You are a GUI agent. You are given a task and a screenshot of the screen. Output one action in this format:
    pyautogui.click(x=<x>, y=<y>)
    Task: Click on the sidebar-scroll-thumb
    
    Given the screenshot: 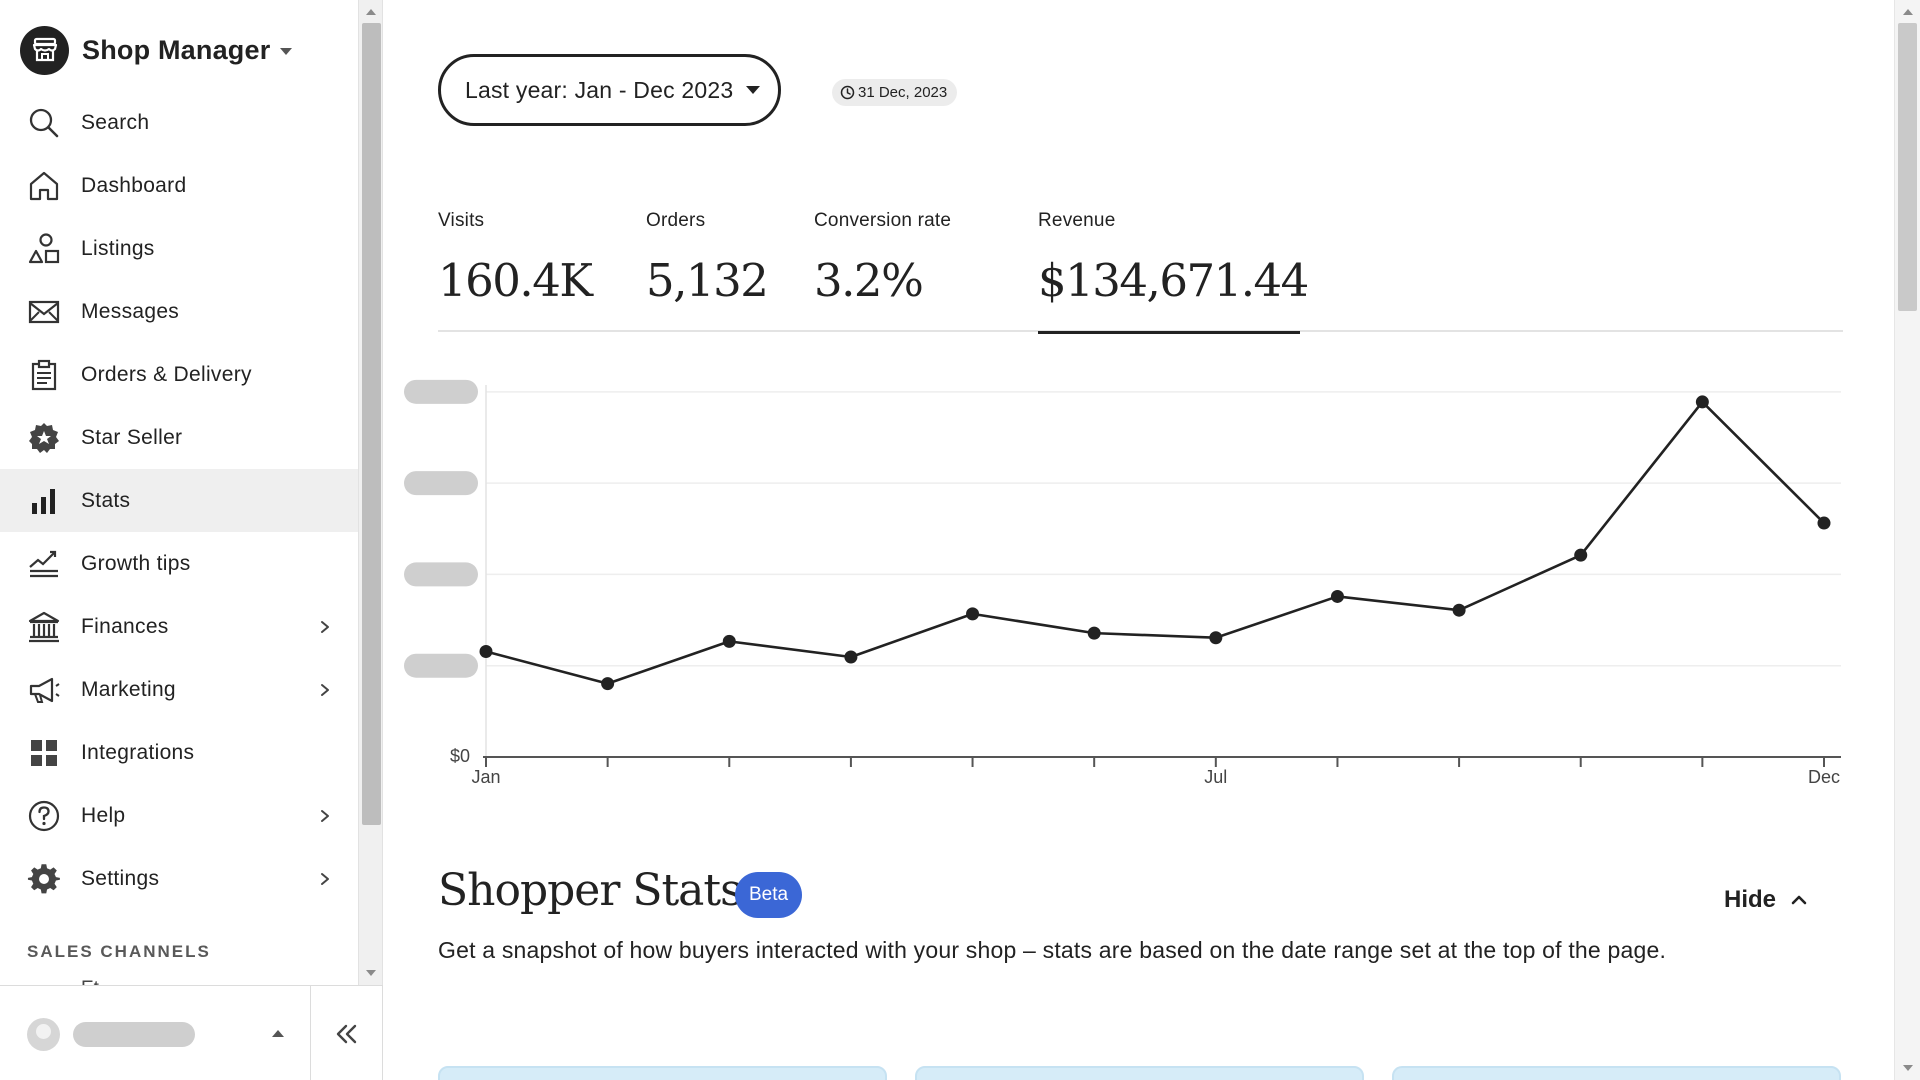 What is the action you would take?
    pyautogui.click(x=371, y=424)
    